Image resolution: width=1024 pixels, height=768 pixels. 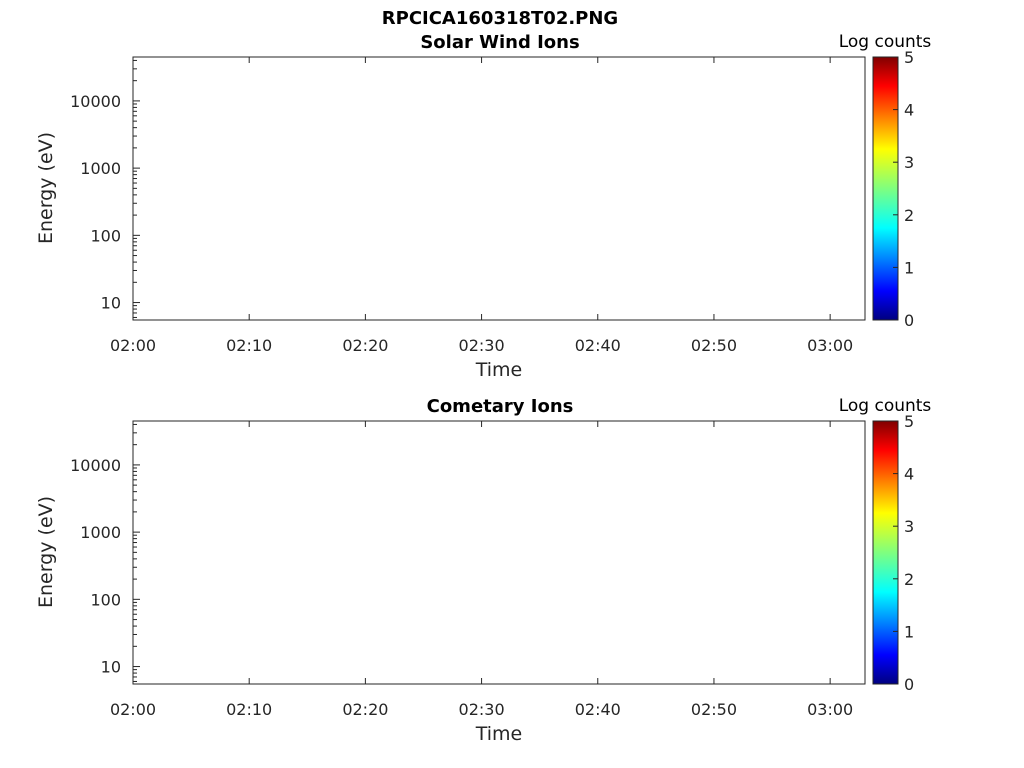 What do you see at coordinates (499, 370) in the screenshot?
I see `x-axis-label: Time` at bounding box center [499, 370].